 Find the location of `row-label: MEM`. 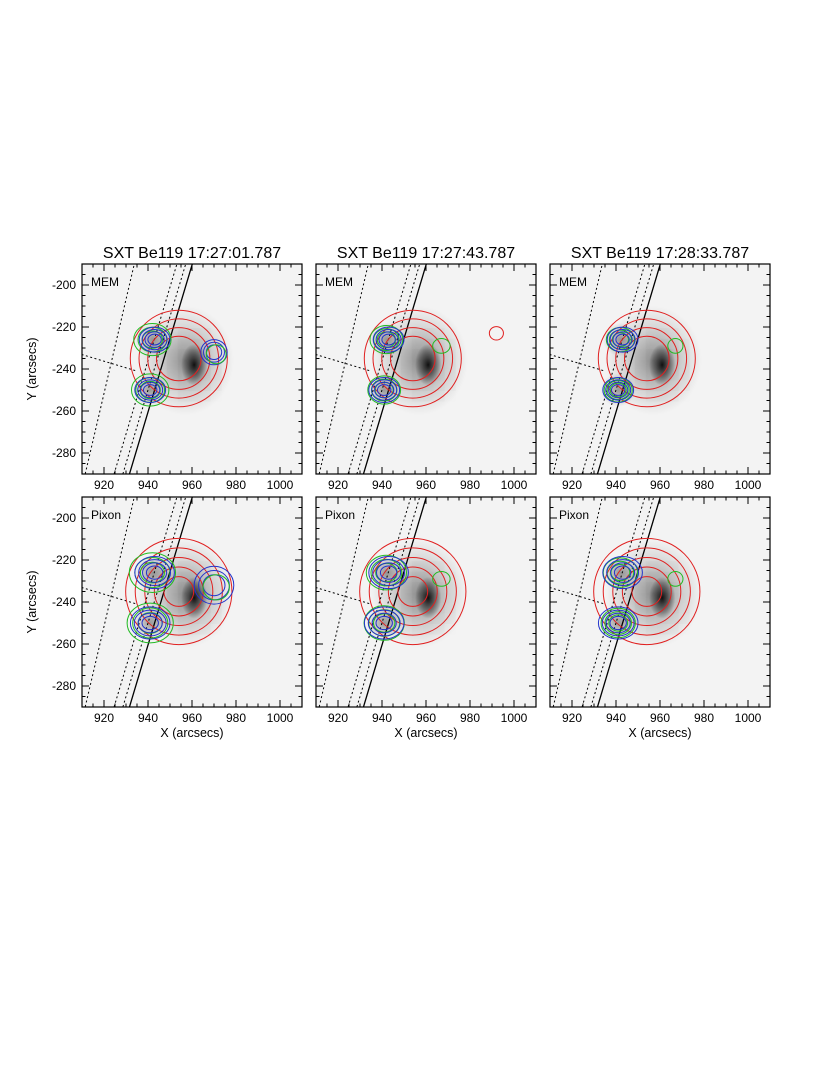

row-label: MEM is located at coordinates (339, 282).